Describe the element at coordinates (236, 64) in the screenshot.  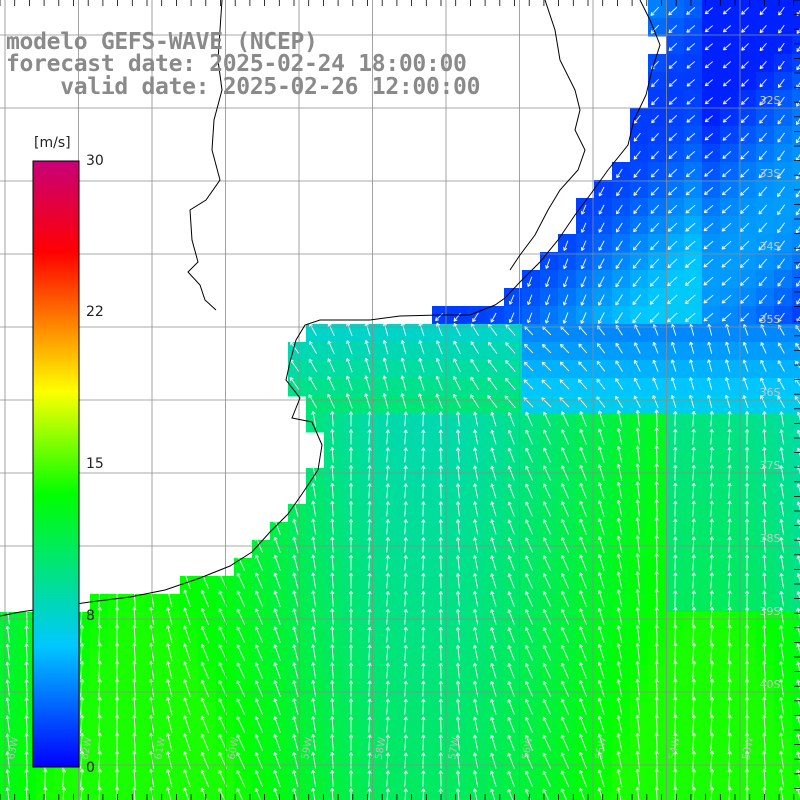
I see `title-forecast-date: forecast date: 2025-02-24 18:00:00` at that location.